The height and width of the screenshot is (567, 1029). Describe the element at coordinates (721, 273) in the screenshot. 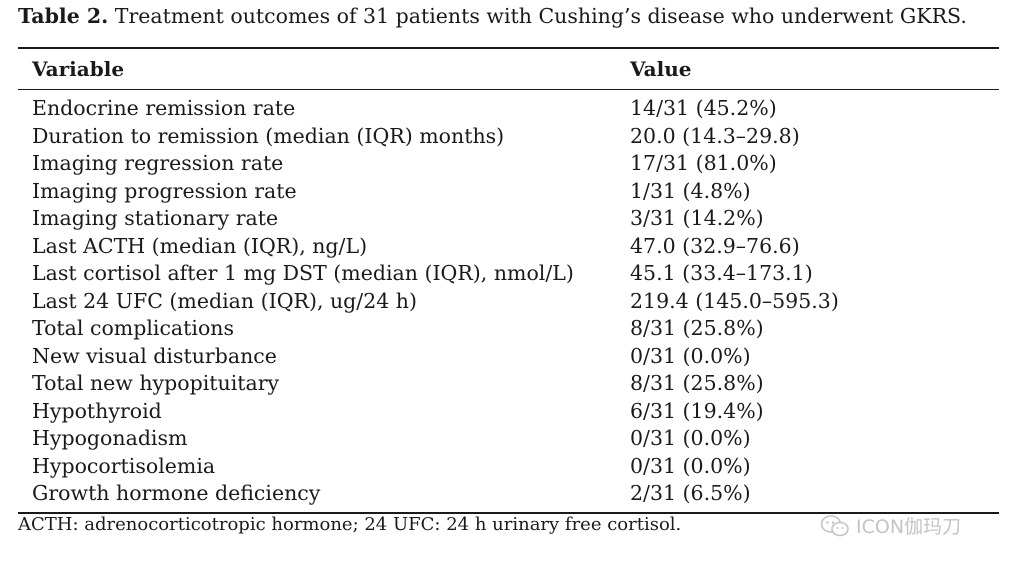

I see `value-cell: 45.1 (33.4–173.1)` at that location.